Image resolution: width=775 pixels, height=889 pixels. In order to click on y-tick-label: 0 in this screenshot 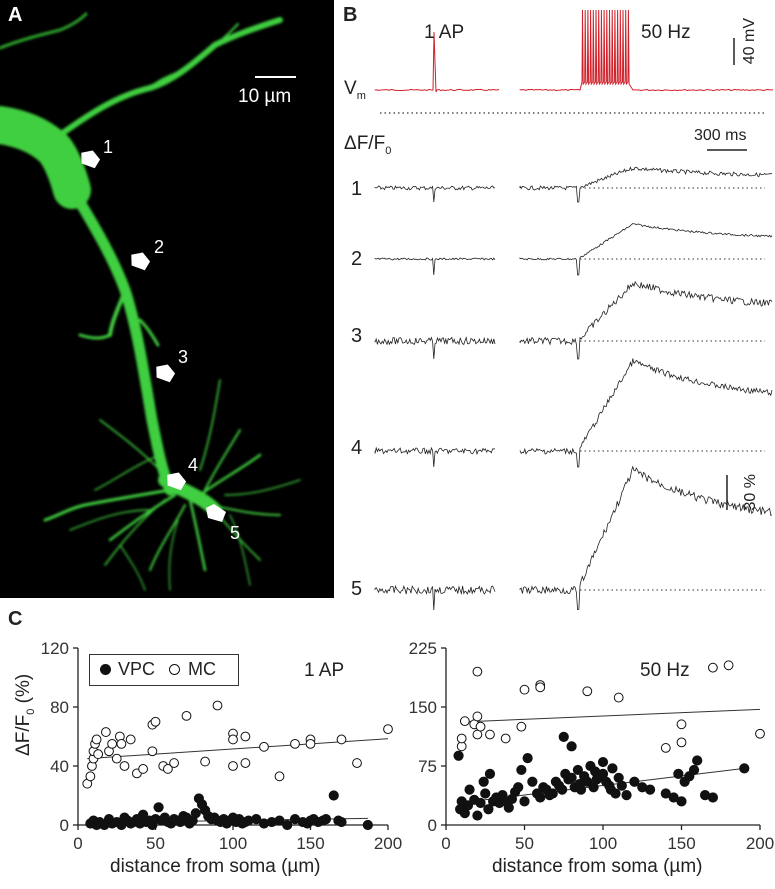, I will do `click(432, 825)`.